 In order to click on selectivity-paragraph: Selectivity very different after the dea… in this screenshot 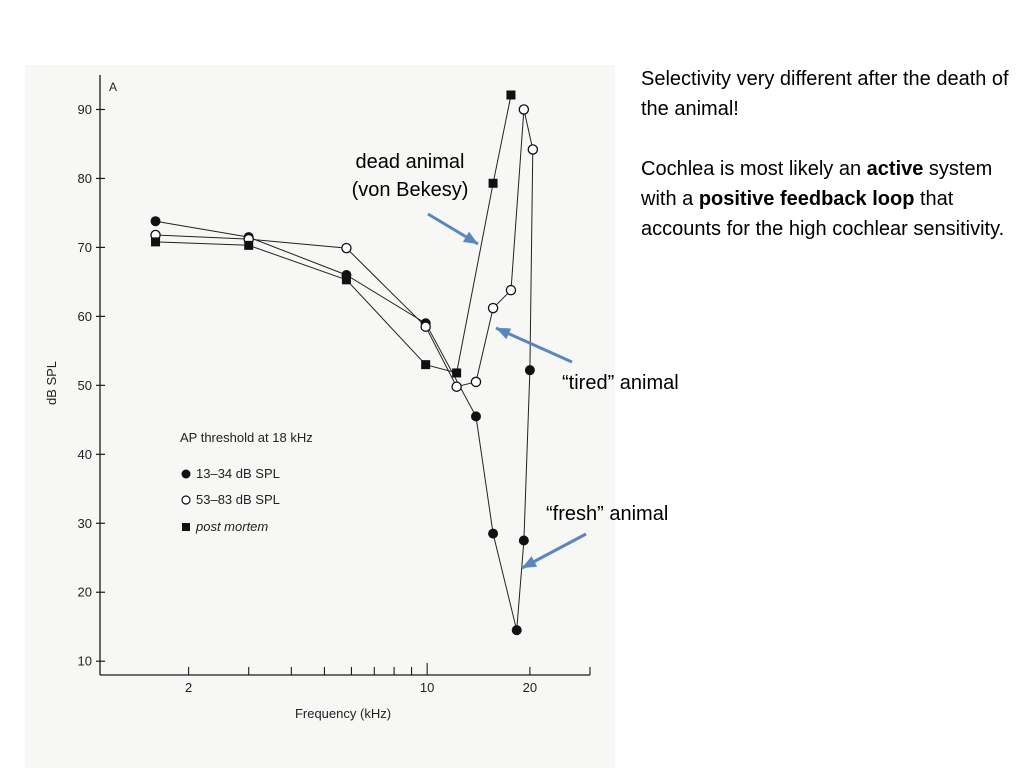, I will do `click(825, 94)`.